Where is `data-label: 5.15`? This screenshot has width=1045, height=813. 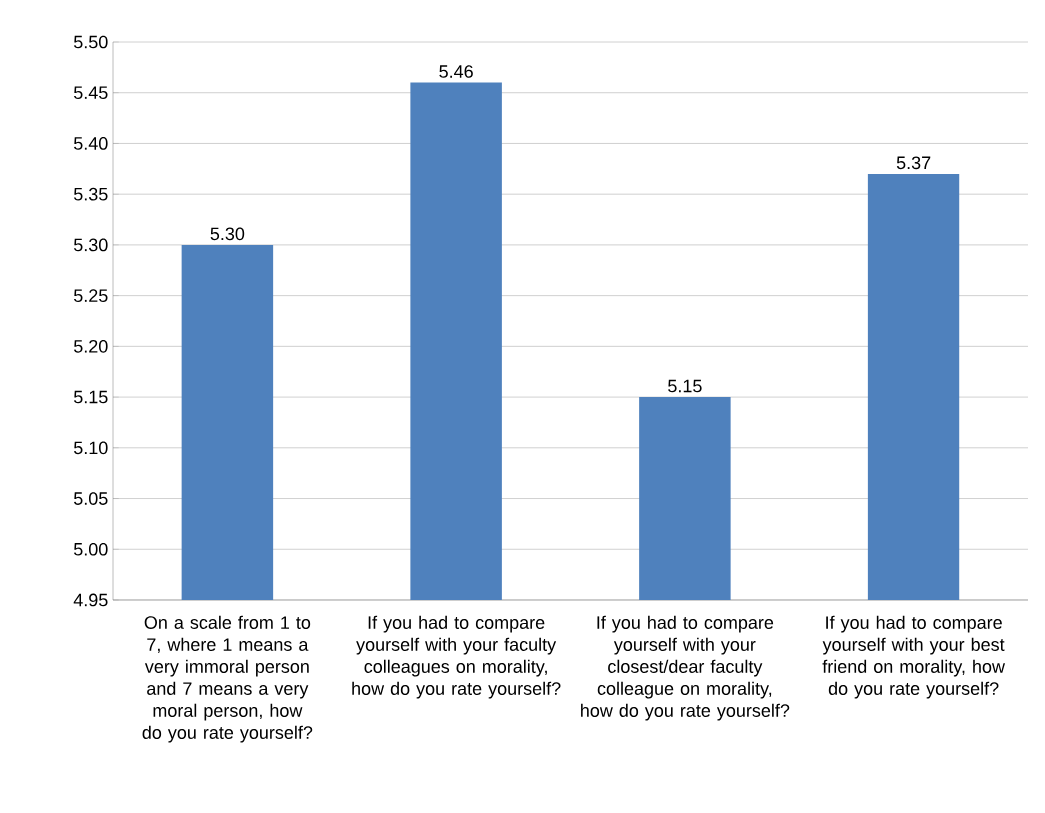
data-label: 5.15 is located at coordinates (685, 386).